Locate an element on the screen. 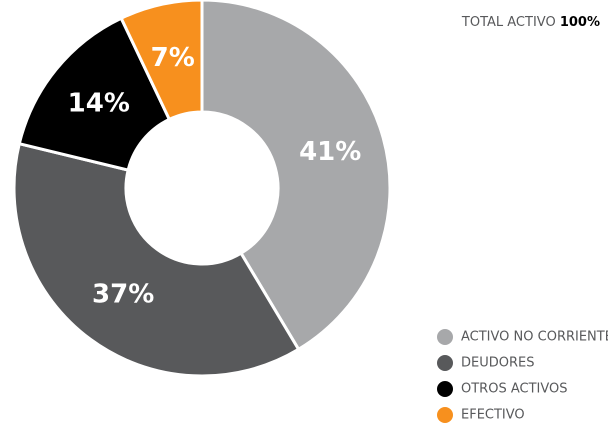 This screenshot has height=434, width=608. title-text: TOTAL ACTIVO is located at coordinates (508, 22).